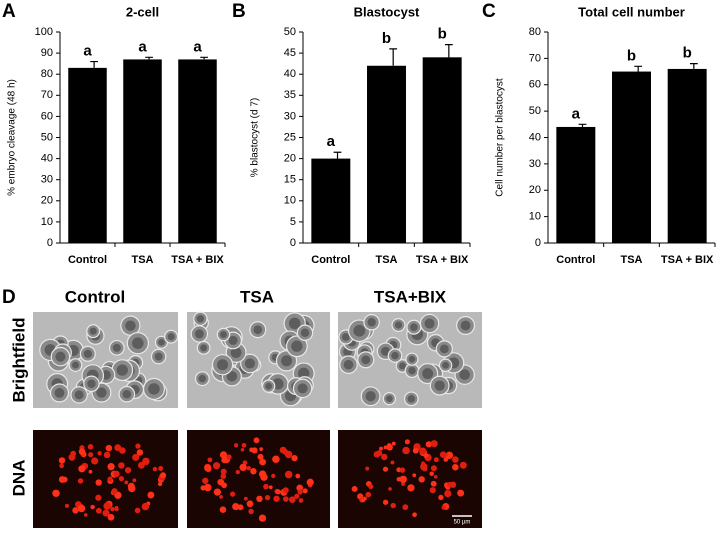 The width and height of the screenshot is (728, 541). What do you see at coordinates (44, 32) in the screenshot?
I see `y-tick-label: 100` at bounding box center [44, 32].